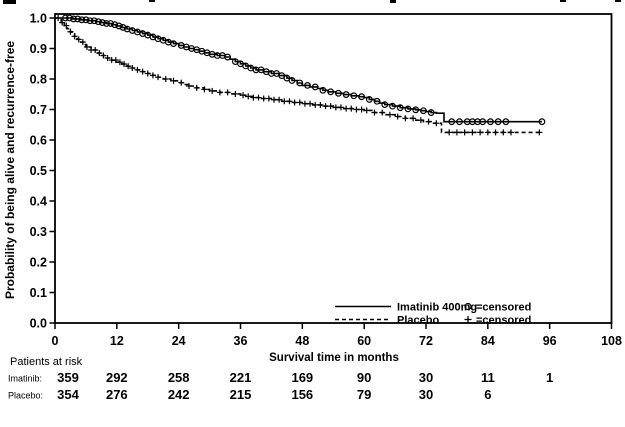  I want to click on y-tick-label: 0.5, so click(38, 171).